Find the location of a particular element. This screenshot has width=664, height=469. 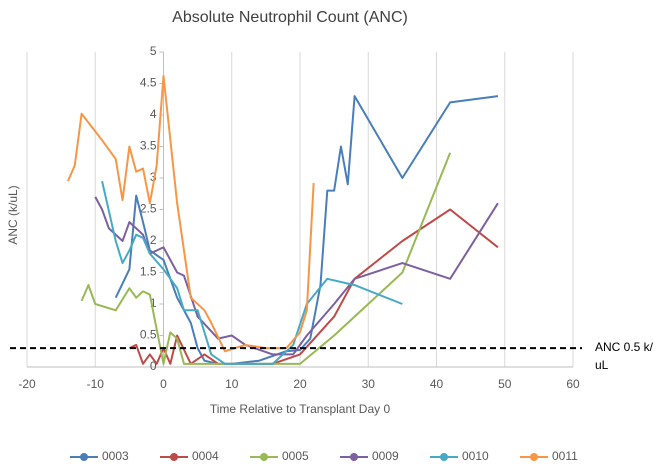

x-tick-label: 40 is located at coordinates (437, 384).